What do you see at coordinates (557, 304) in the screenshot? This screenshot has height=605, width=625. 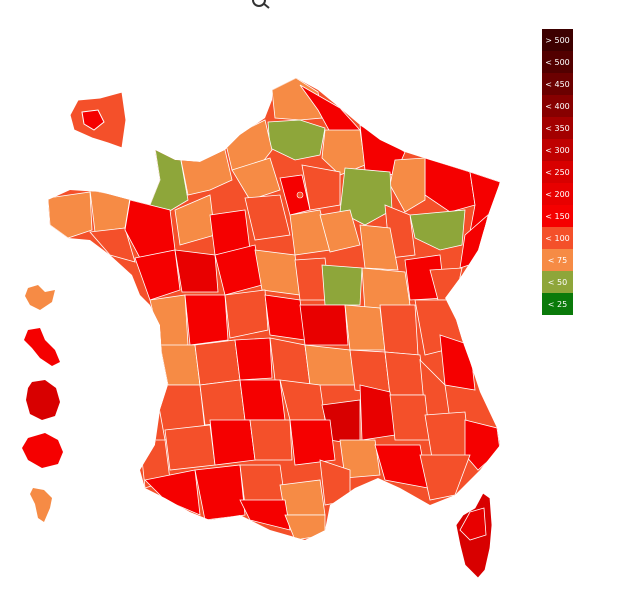 I see `legend-item: < 25` at bounding box center [557, 304].